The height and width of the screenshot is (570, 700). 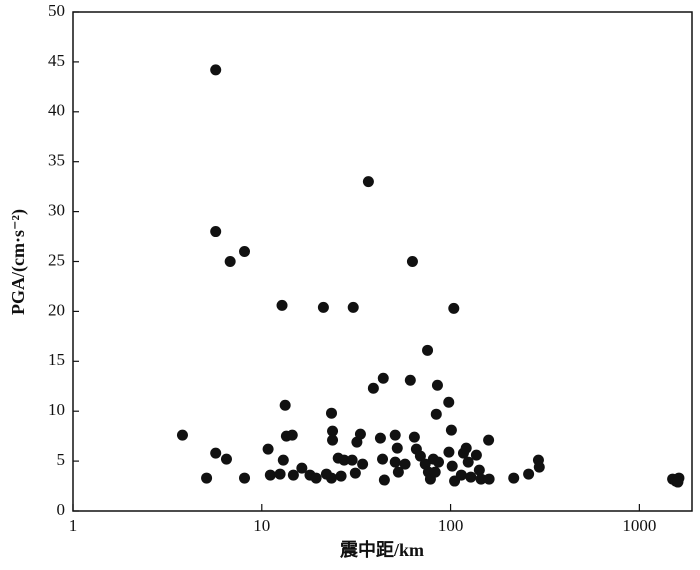 What do you see at coordinates (61, 509) in the screenshot?
I see `y-tick-label: 0` at bounding box center [61, 509].